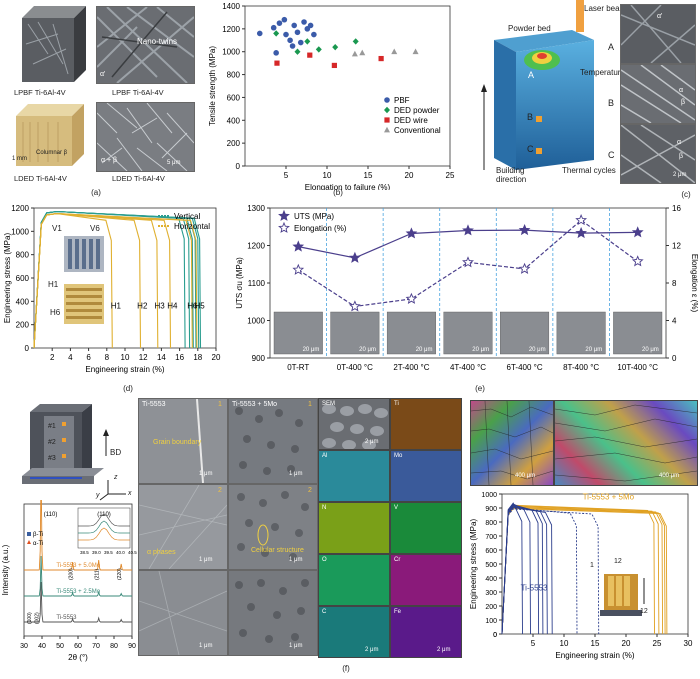 This screenshot has height=679, width=700. Describe the element at coordinates (40, 92) in the screenshot. I see `lpbf-cube-label: LPBF Ti-6Al-4V` at that location.